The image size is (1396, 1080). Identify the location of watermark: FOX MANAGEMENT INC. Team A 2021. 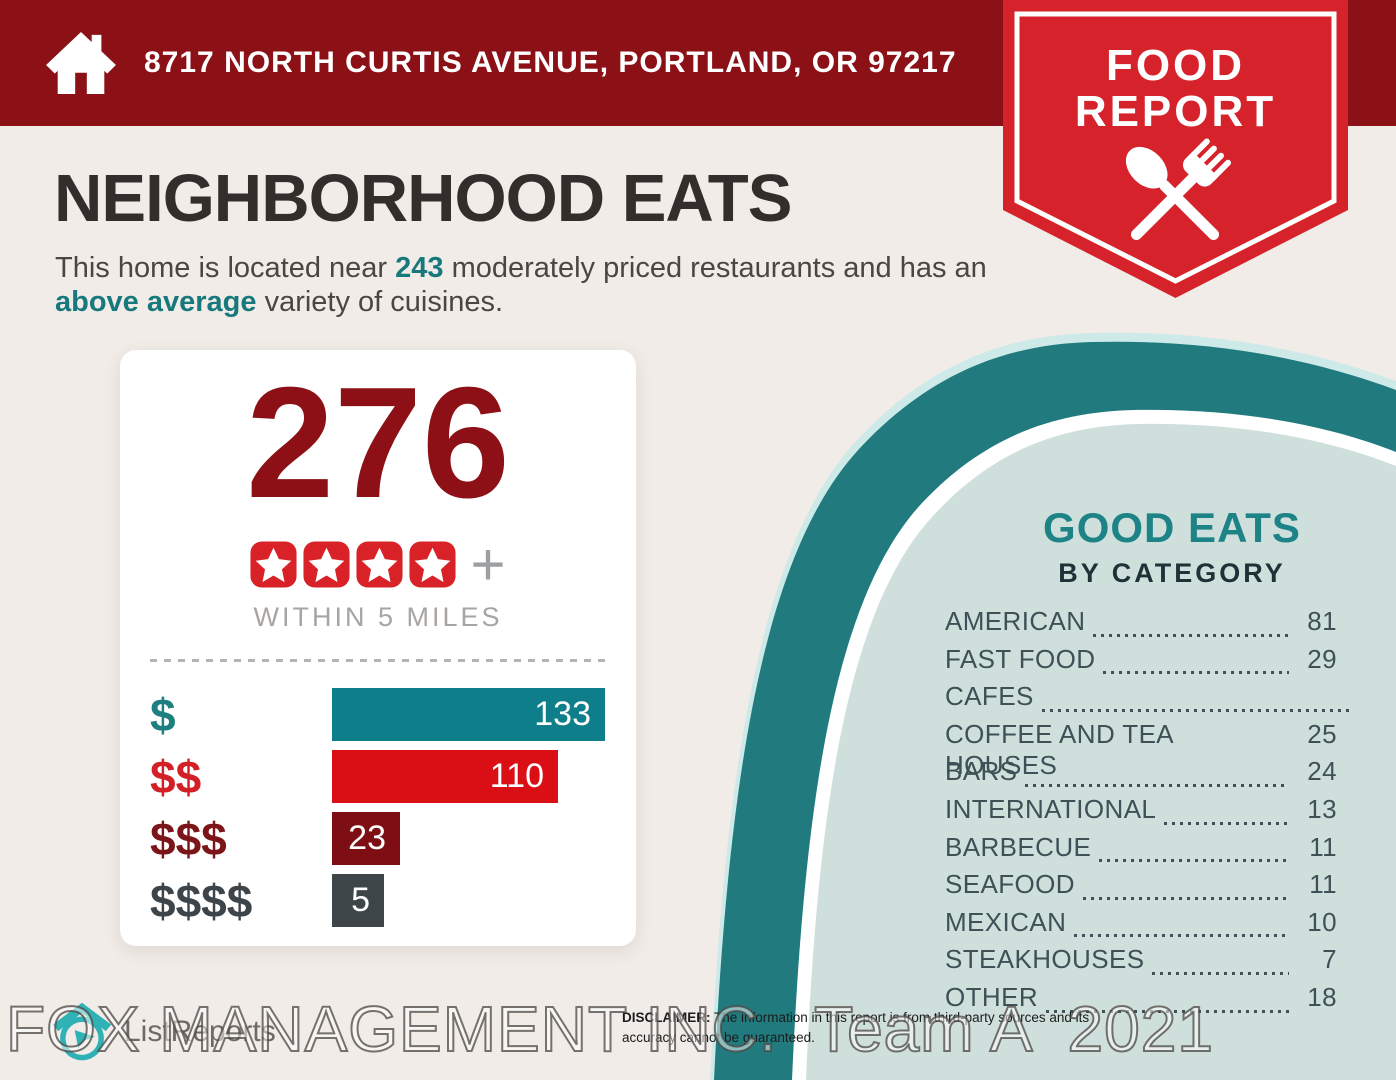
(609, 1029).